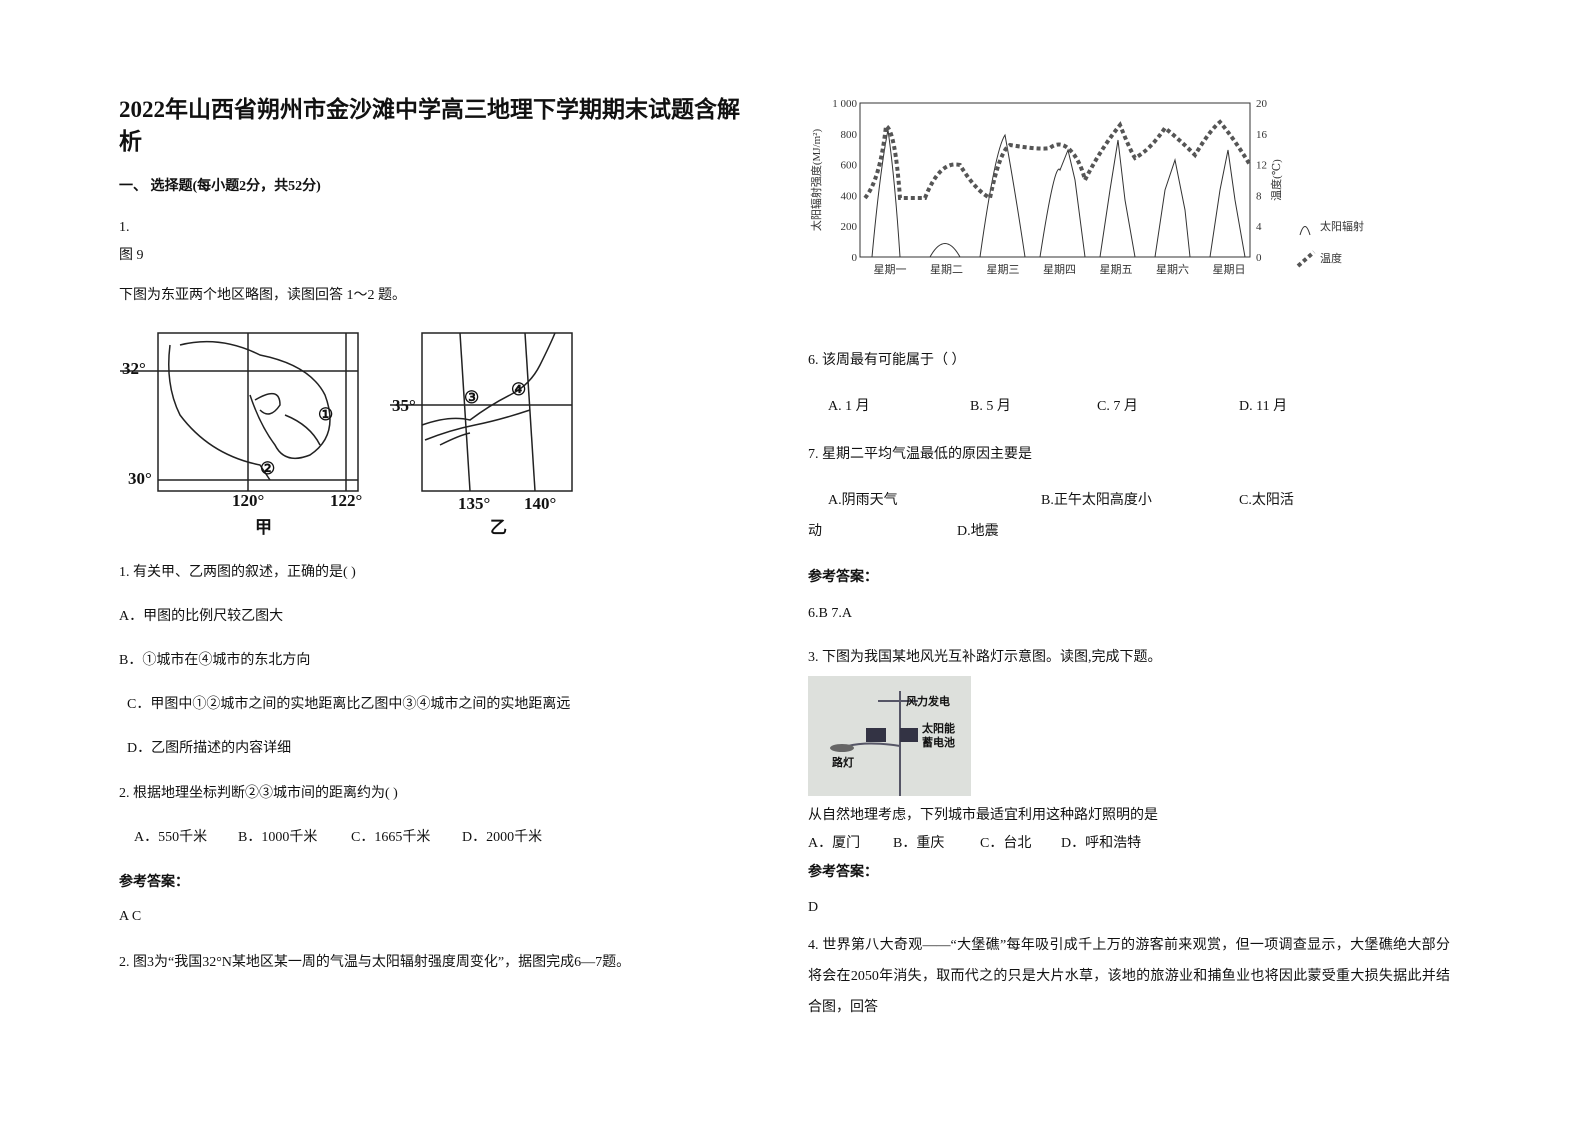 The width and height of the screenshot is (1587, 1122). I want to click on y-tick-label: 0, so click(855, 258).